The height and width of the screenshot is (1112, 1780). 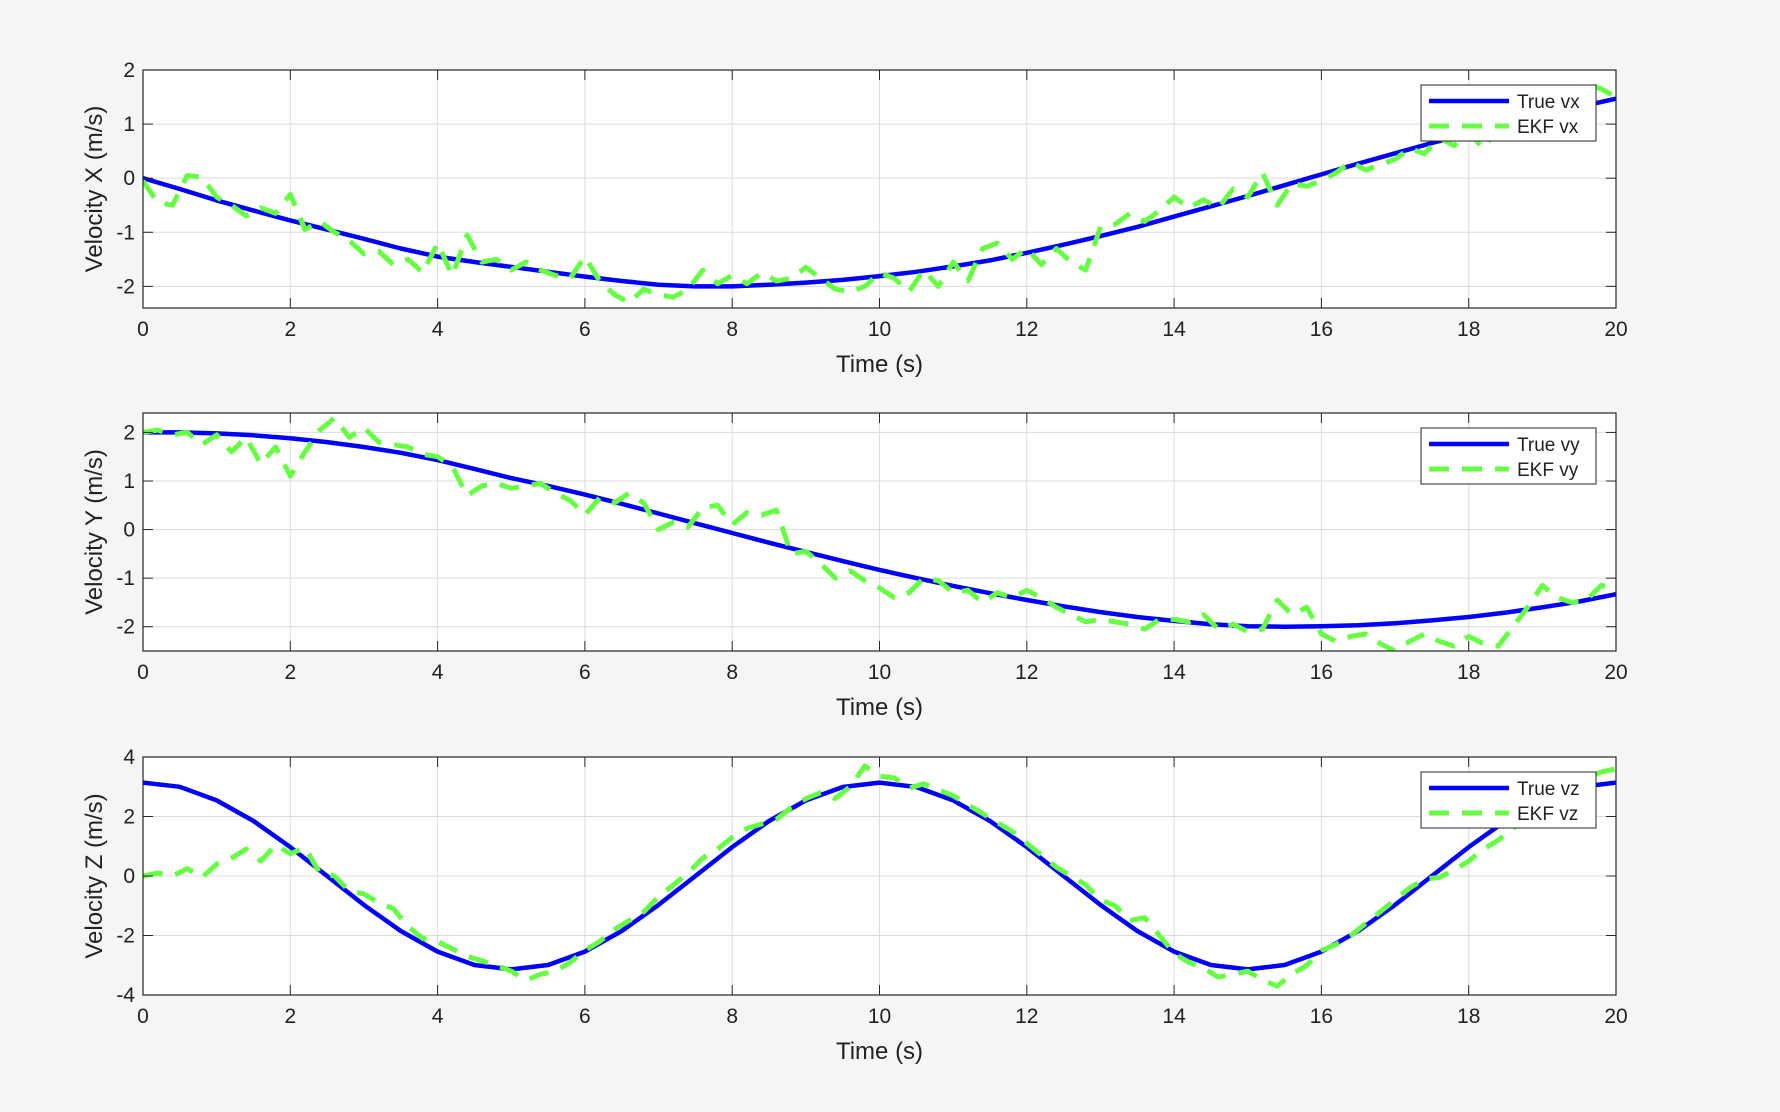 I want to click on series-line-true-vz, so click(x=879, y=876).